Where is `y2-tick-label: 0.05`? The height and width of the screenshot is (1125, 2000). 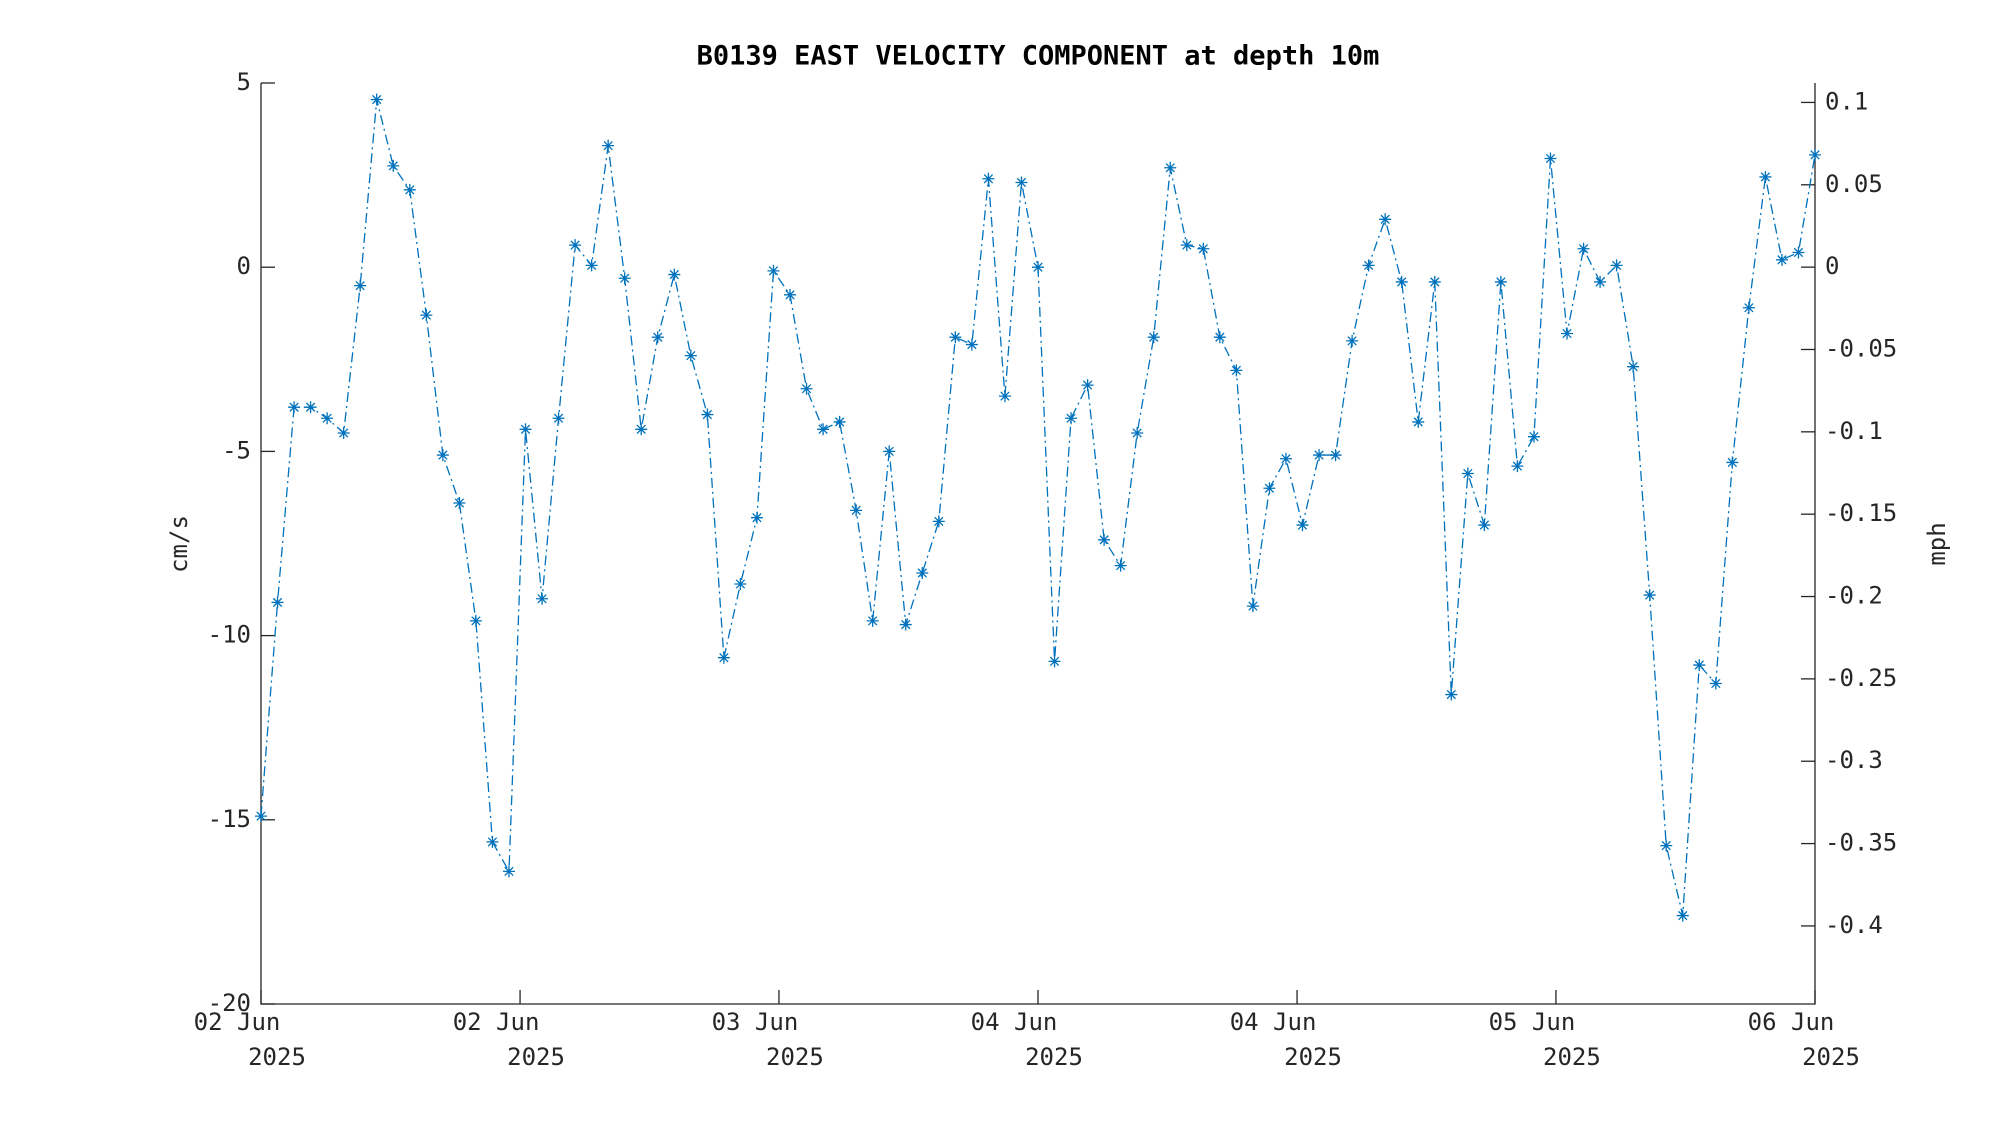
y2-tick-label: 0.05 is located at coordinates (1854, 184).